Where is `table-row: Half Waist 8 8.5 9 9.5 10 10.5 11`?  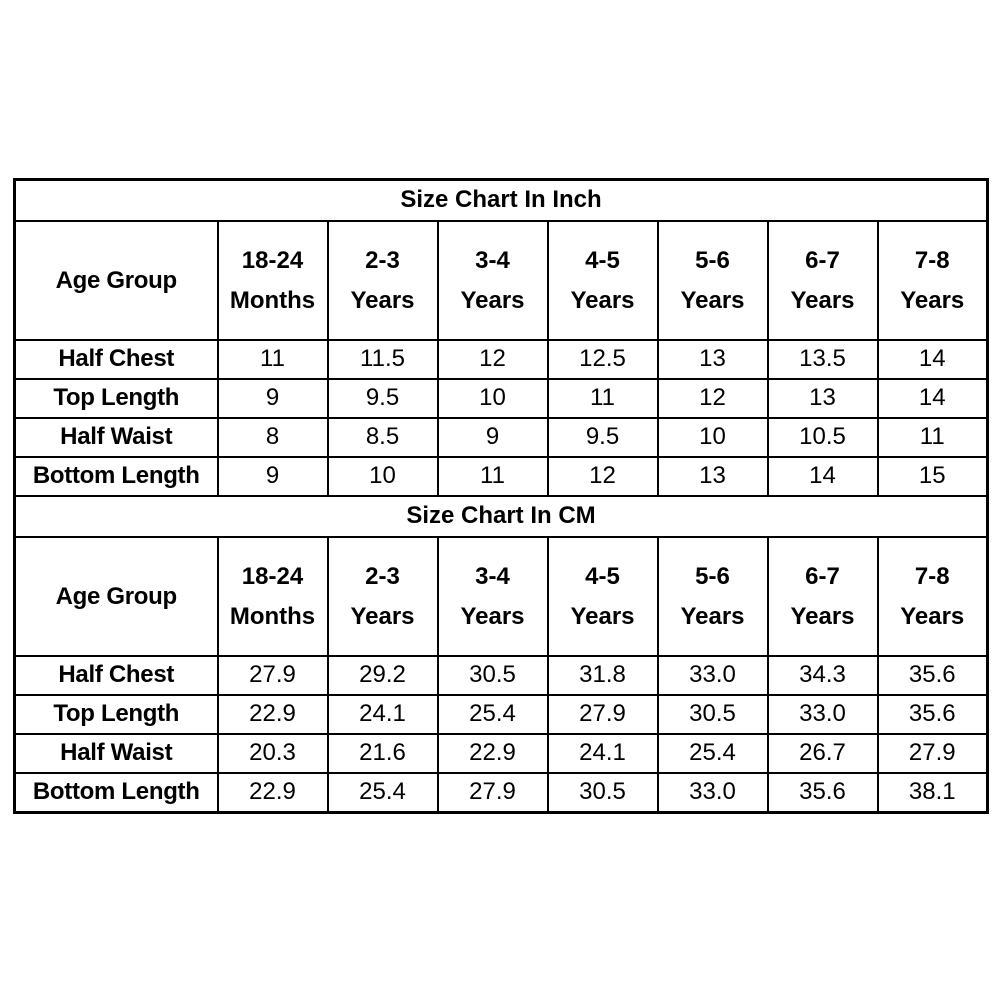 table-row: Half Waist 8 8.5 9 9.5 10 10.5 11 is located at coordinates (501, 437).